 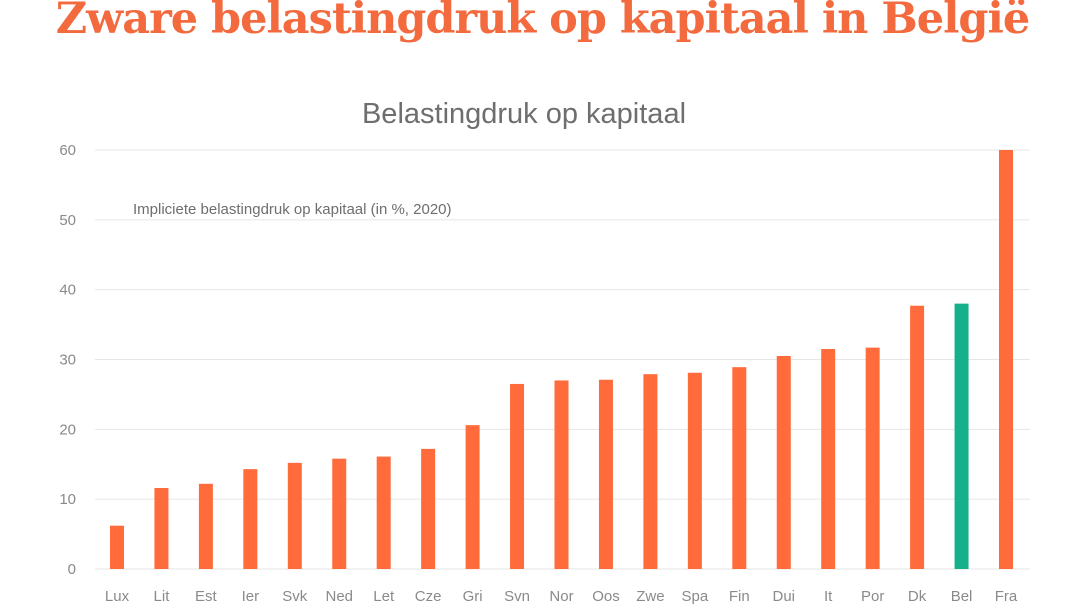 What do you see at coordinates (739, 596) in the screenshot?
I see `x-tick-label: Fin` at bounding box center [739, 596].